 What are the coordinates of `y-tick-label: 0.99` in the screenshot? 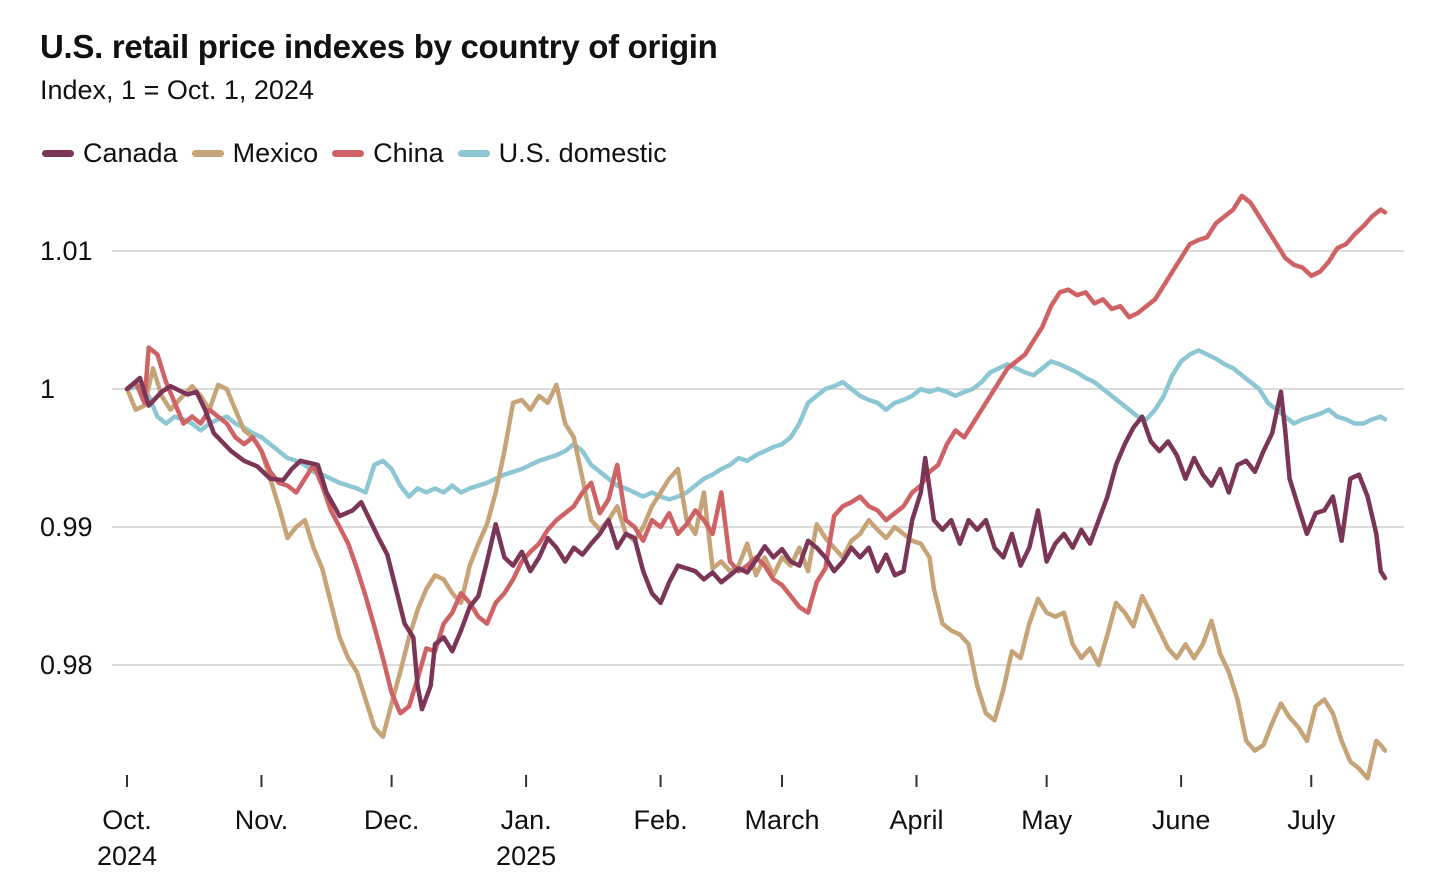 It's located at (66, 527).